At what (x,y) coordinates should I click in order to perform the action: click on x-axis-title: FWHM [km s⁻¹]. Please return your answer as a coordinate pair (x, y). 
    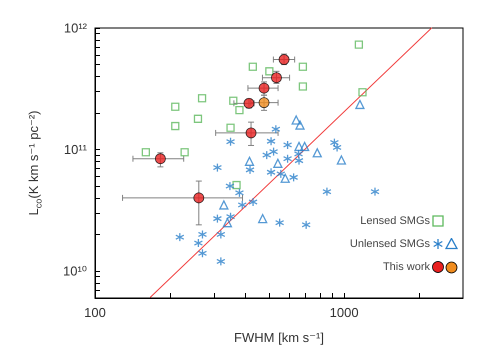
    Looking at the image, I should click on (279, 337).